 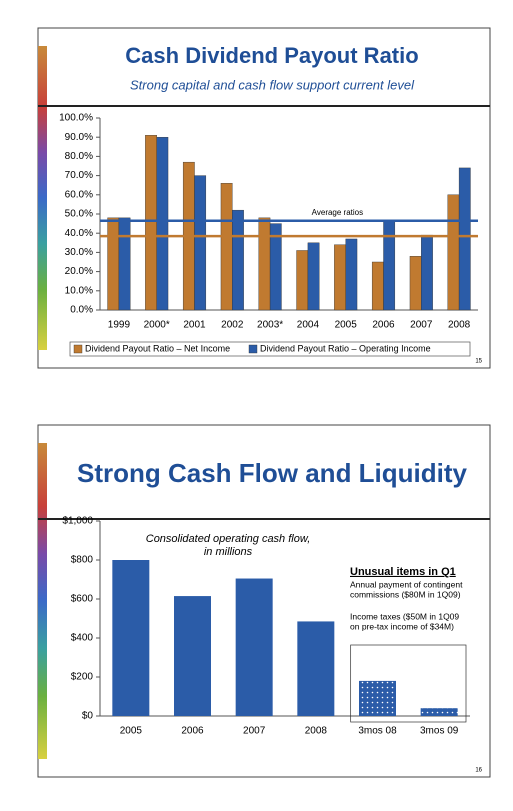 I want to click on page-number: 16, so click(x=478, y=771).